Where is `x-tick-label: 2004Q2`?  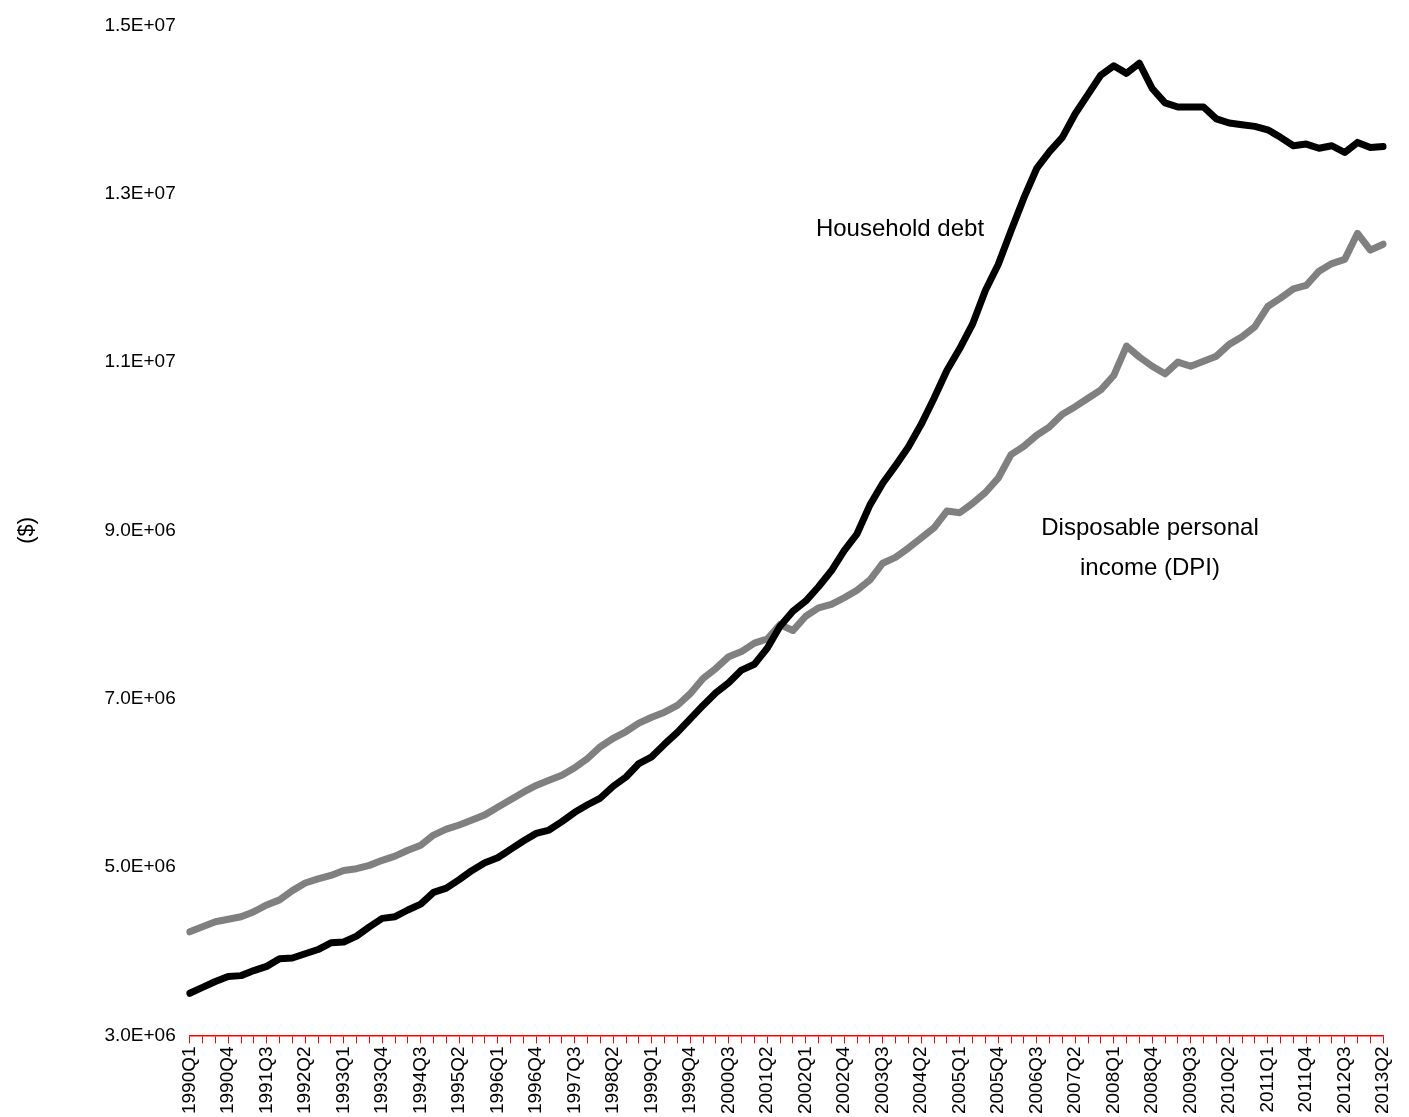
x-tick-label: 2004Q2 is located at coordinates (920, 1080).